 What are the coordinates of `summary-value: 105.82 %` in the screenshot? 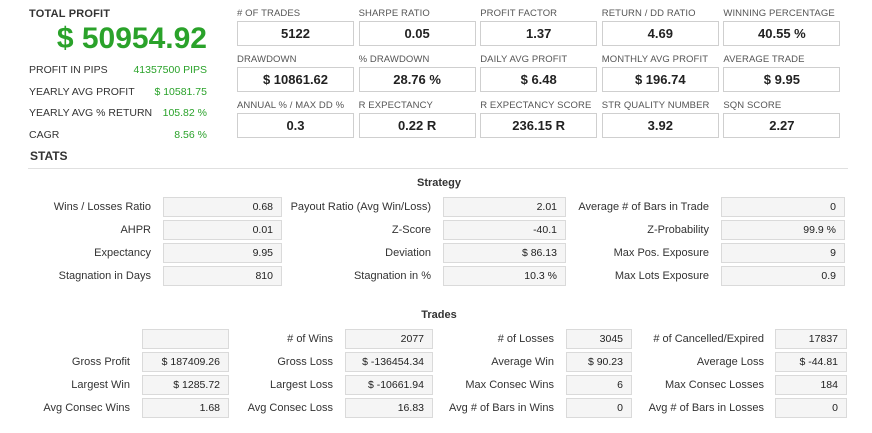 It's located at (184, 113).